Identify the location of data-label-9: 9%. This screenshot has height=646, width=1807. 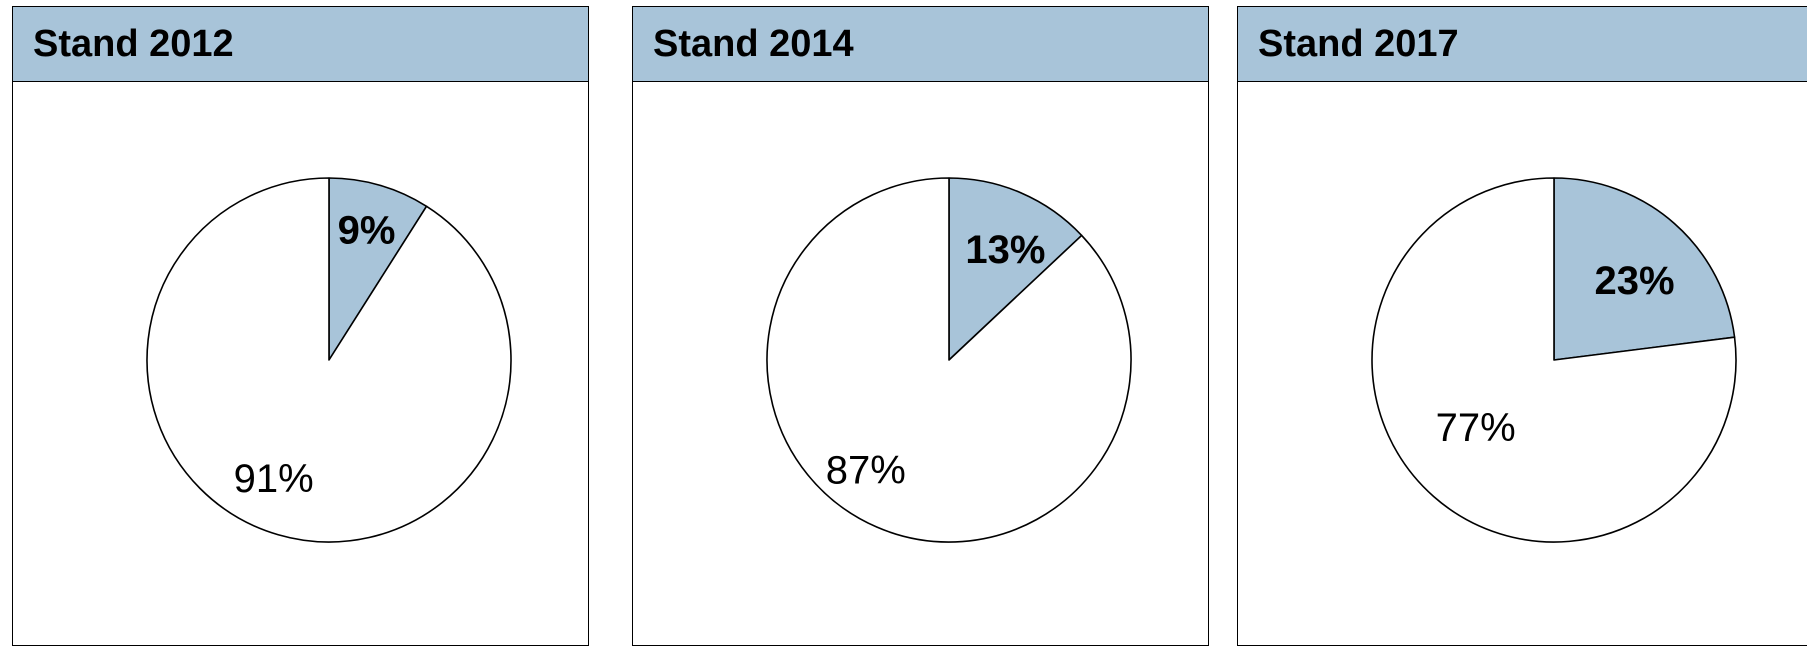
(367, 231).